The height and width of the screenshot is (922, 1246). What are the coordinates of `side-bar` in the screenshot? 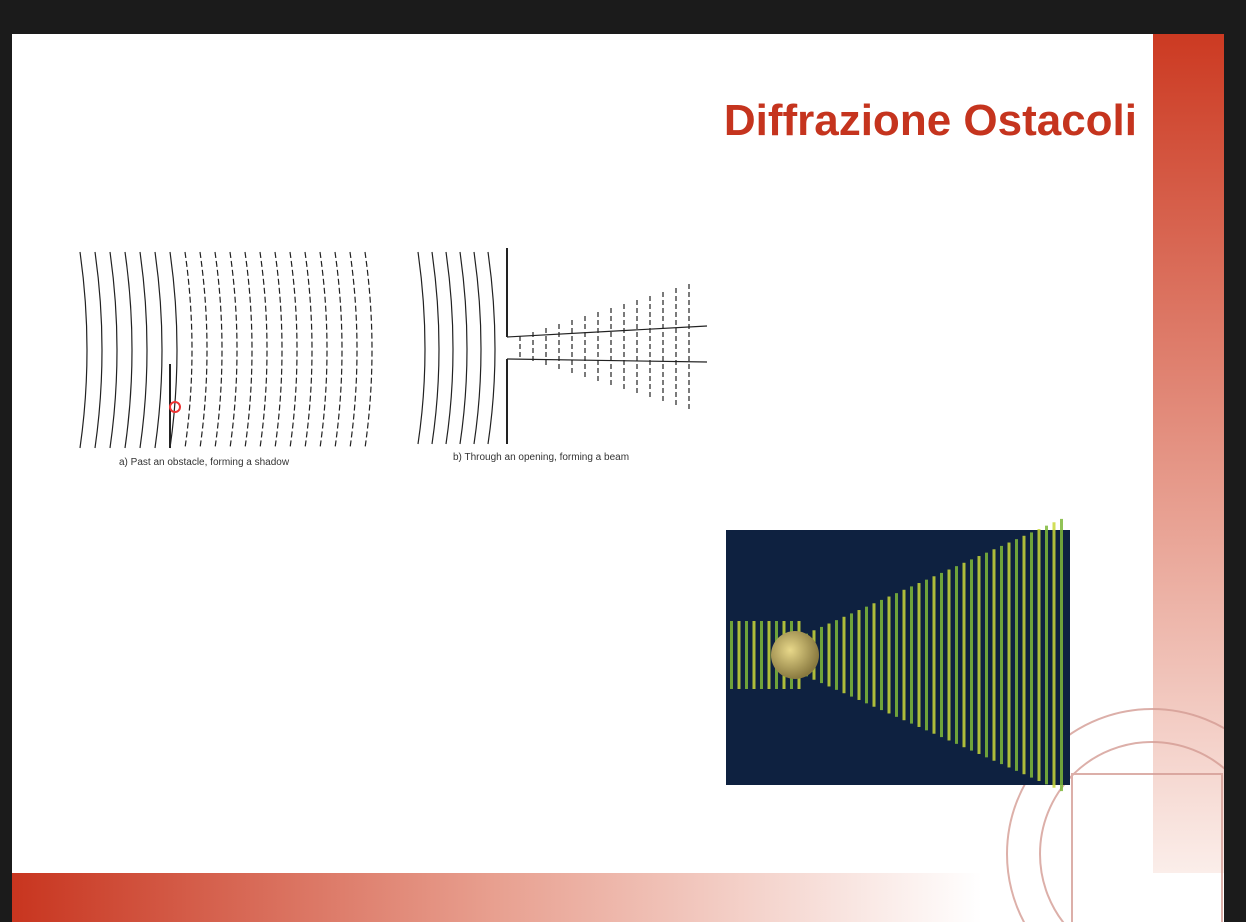 It's located at (1188, 454).